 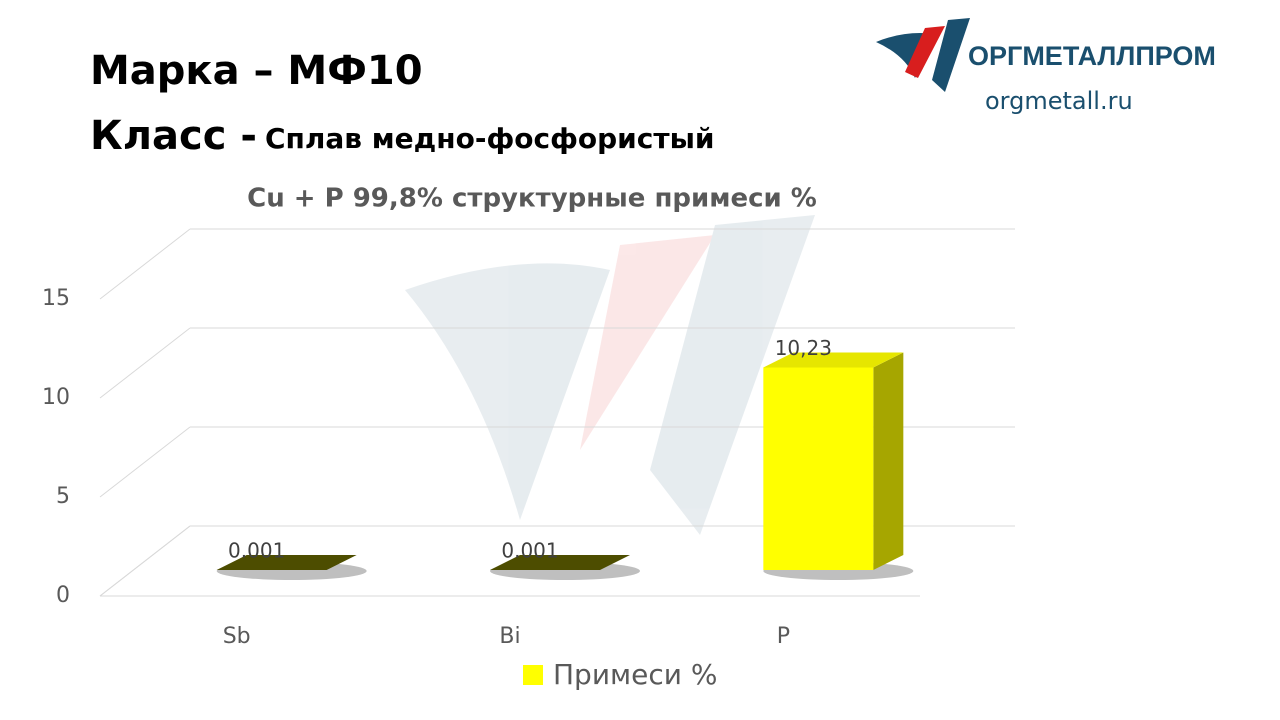 I want to click on y-tick-label: 15, so click(x=56, y=298).